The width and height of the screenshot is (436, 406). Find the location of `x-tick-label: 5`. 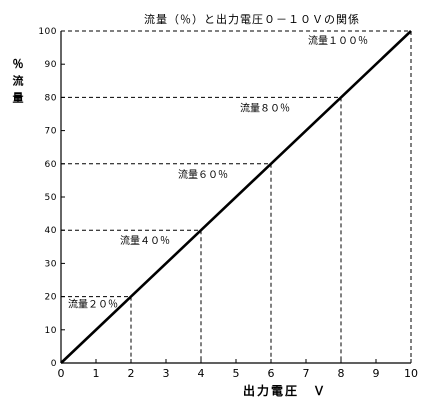

x-tick-label: 5 is located at coordinates (236, 373).